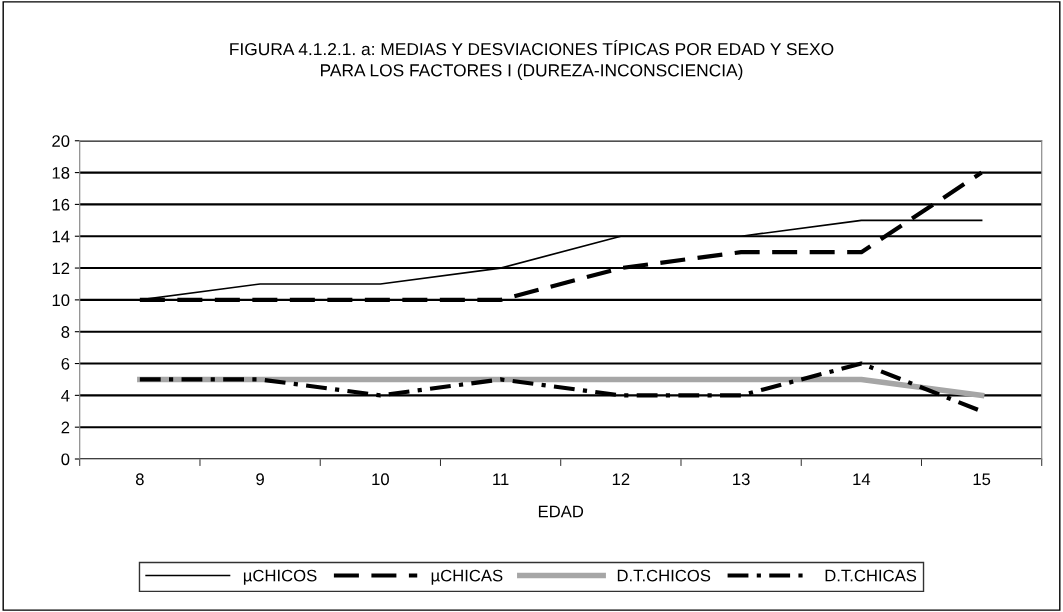 The width and height of the screenshot is (1063, 612). What do you see at coordinates (61, 172) in the screenshot?
I see `y-tick-label: 18` at bounding box center [61, 172].